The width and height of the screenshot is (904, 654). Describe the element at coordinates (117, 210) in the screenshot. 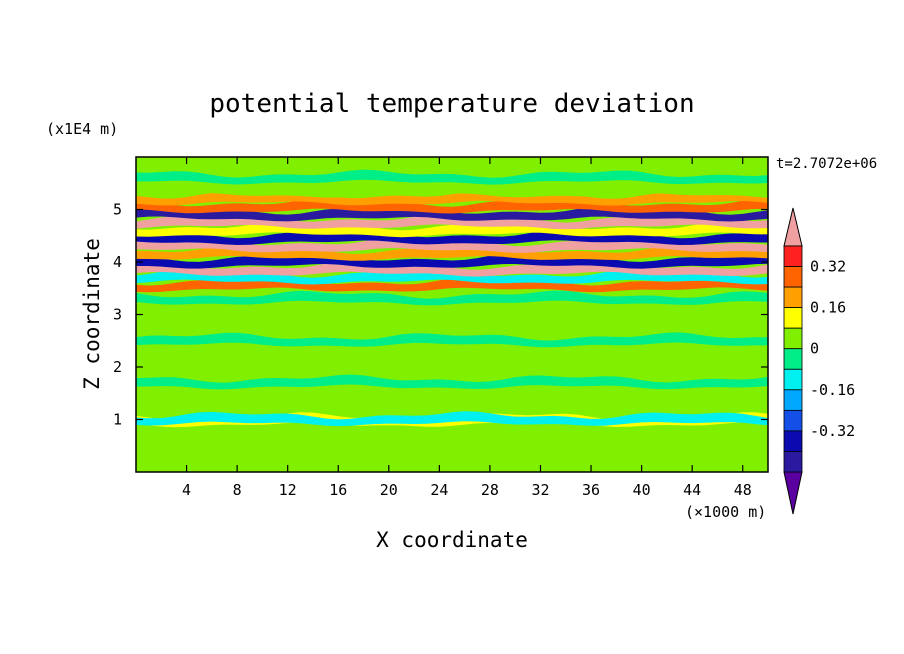

I see `y-tick-label: 5` at that location.